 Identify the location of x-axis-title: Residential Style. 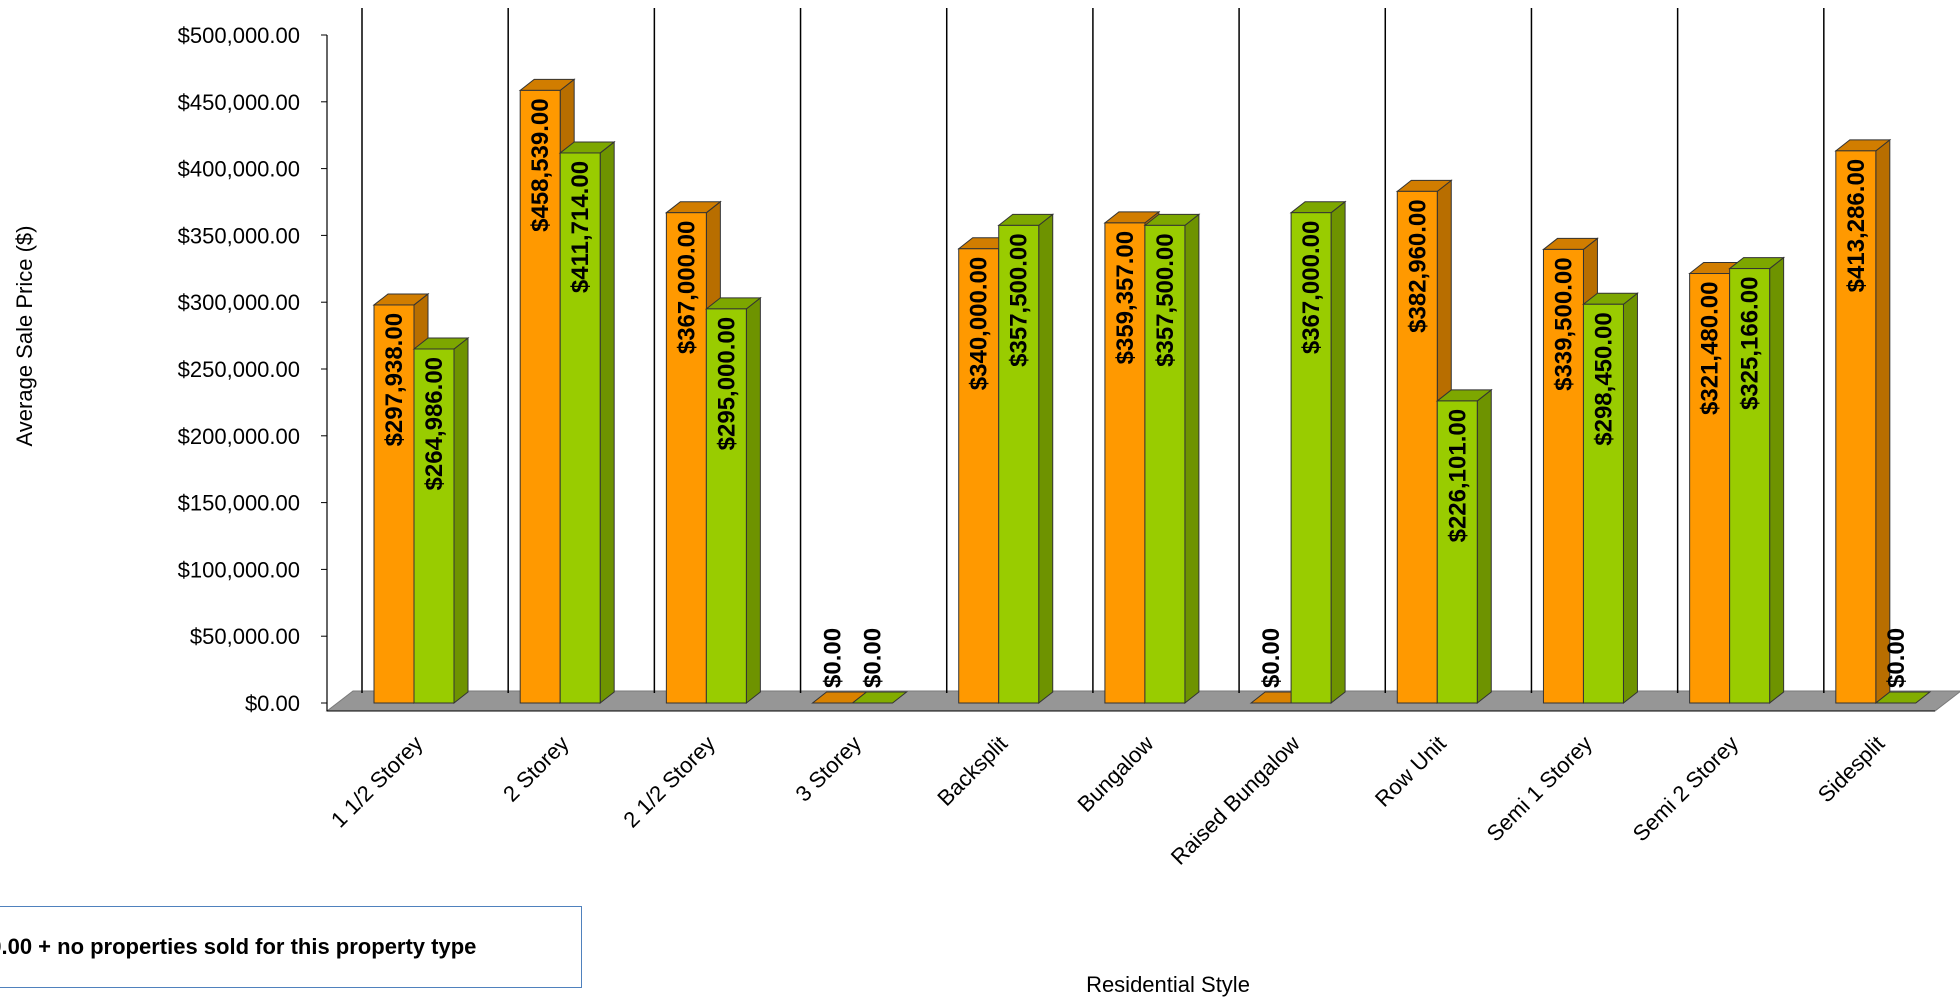
(1168, 984).